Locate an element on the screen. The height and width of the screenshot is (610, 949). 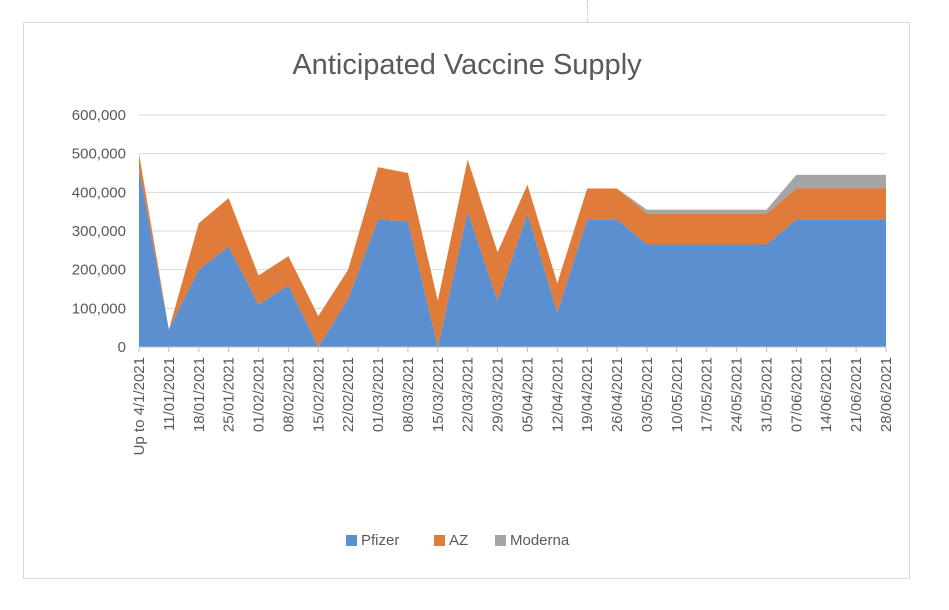
y-tick-label: 100,000 is located at coordinates (99, 308).